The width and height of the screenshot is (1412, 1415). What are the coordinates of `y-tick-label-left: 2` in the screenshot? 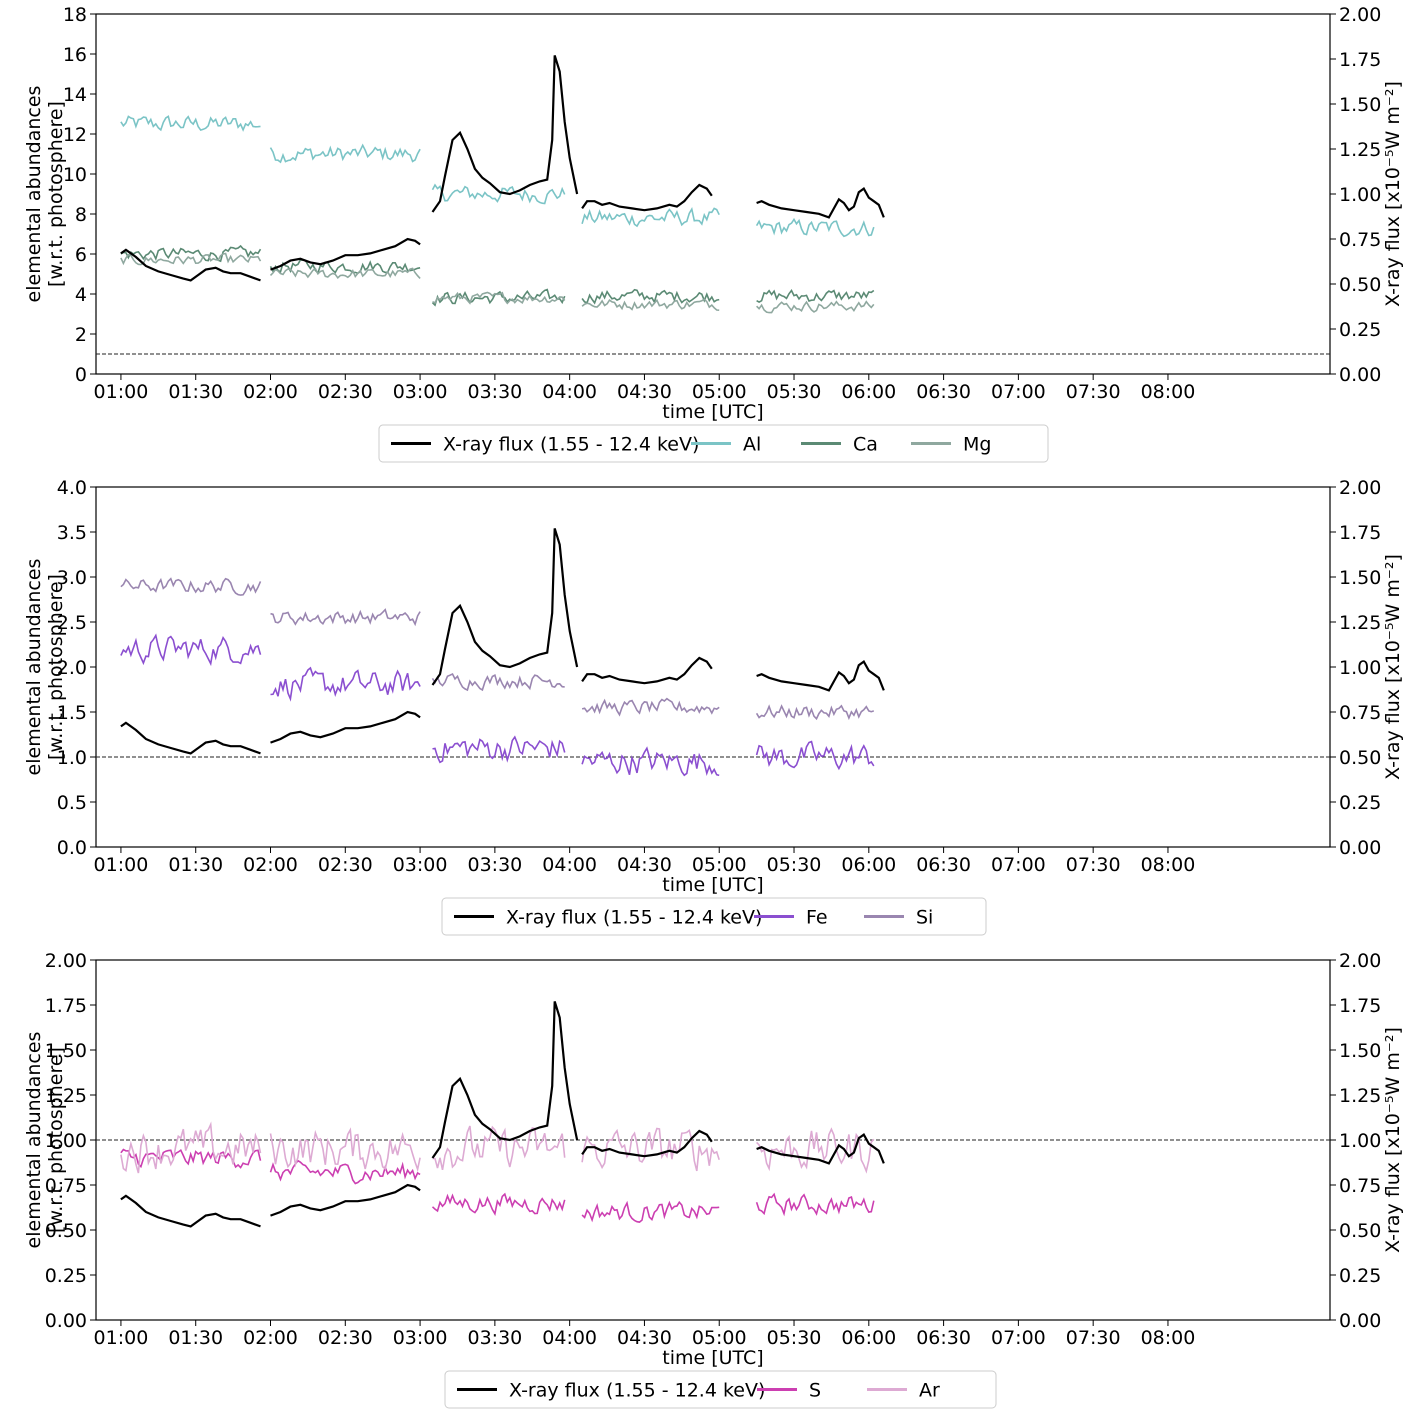 It's located at (81, 335).